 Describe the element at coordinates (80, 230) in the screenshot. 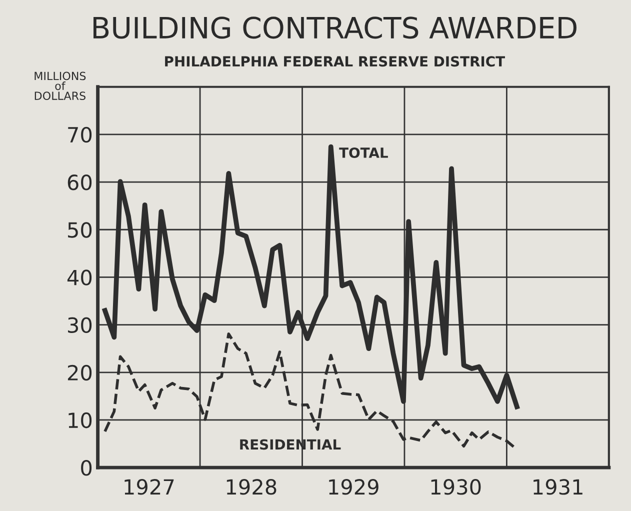

I see `y-tick-label: 50` at that location.